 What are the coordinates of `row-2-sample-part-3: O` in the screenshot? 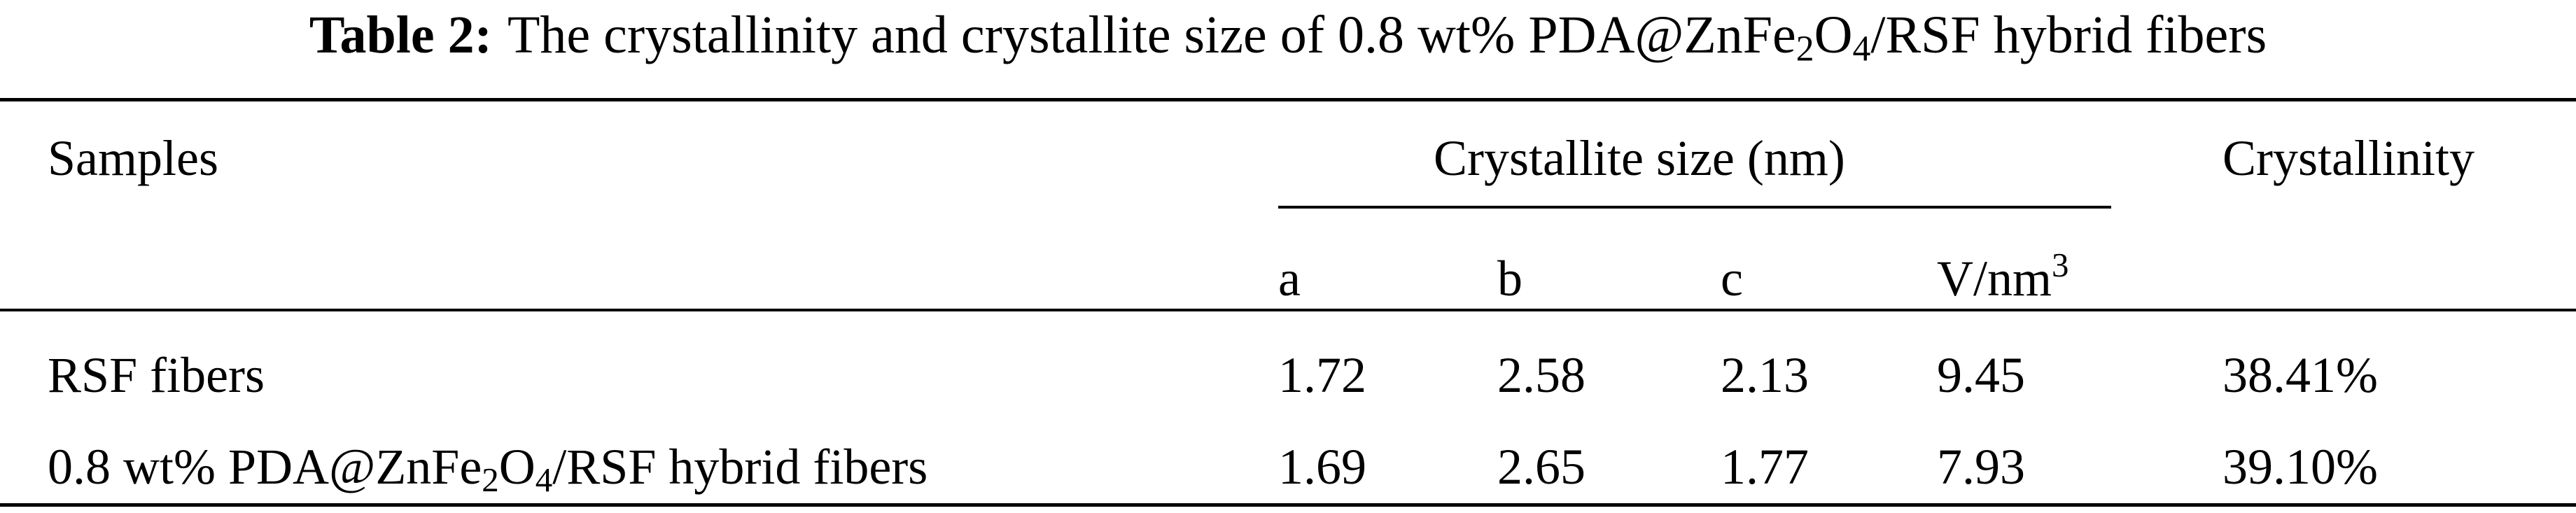 It's located at (517, 467).